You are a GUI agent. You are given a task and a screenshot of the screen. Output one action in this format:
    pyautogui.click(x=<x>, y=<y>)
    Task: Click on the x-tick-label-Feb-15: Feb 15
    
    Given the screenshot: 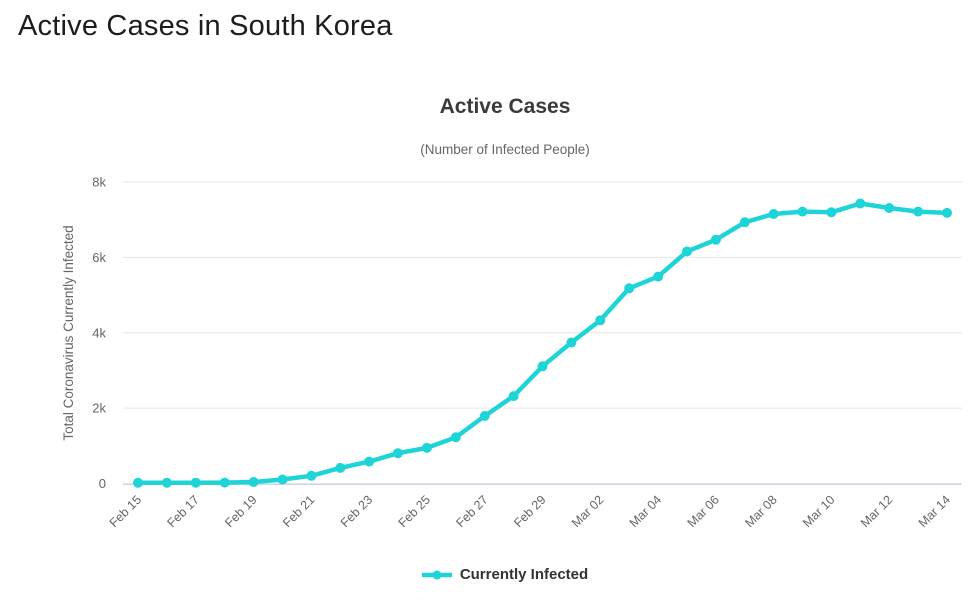 What is the action you would take?
    pyautogui.click(x=125, y=511)
    